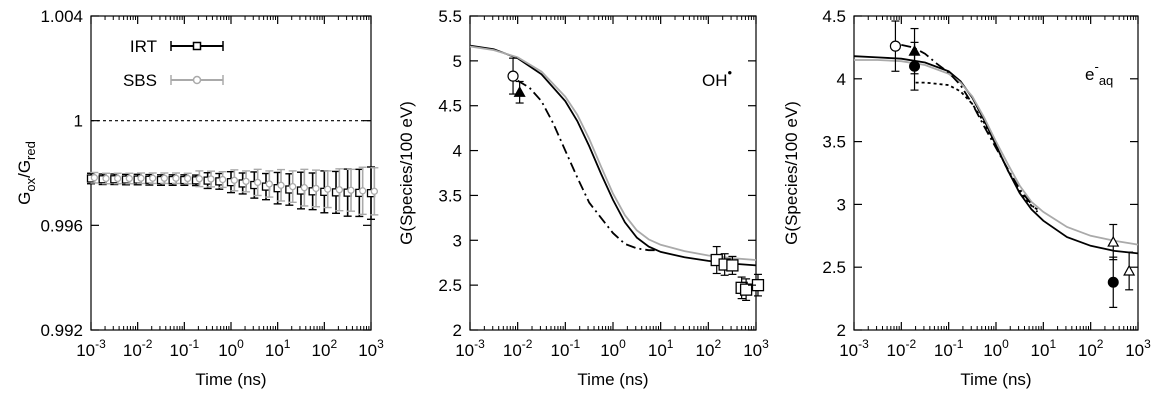 The height and width of the screenshot is (396, 1157). What do you see at coordinates (78, 121) in the screenshot?
I see `y-tick-label: 1` at bounding box center [78, 121].